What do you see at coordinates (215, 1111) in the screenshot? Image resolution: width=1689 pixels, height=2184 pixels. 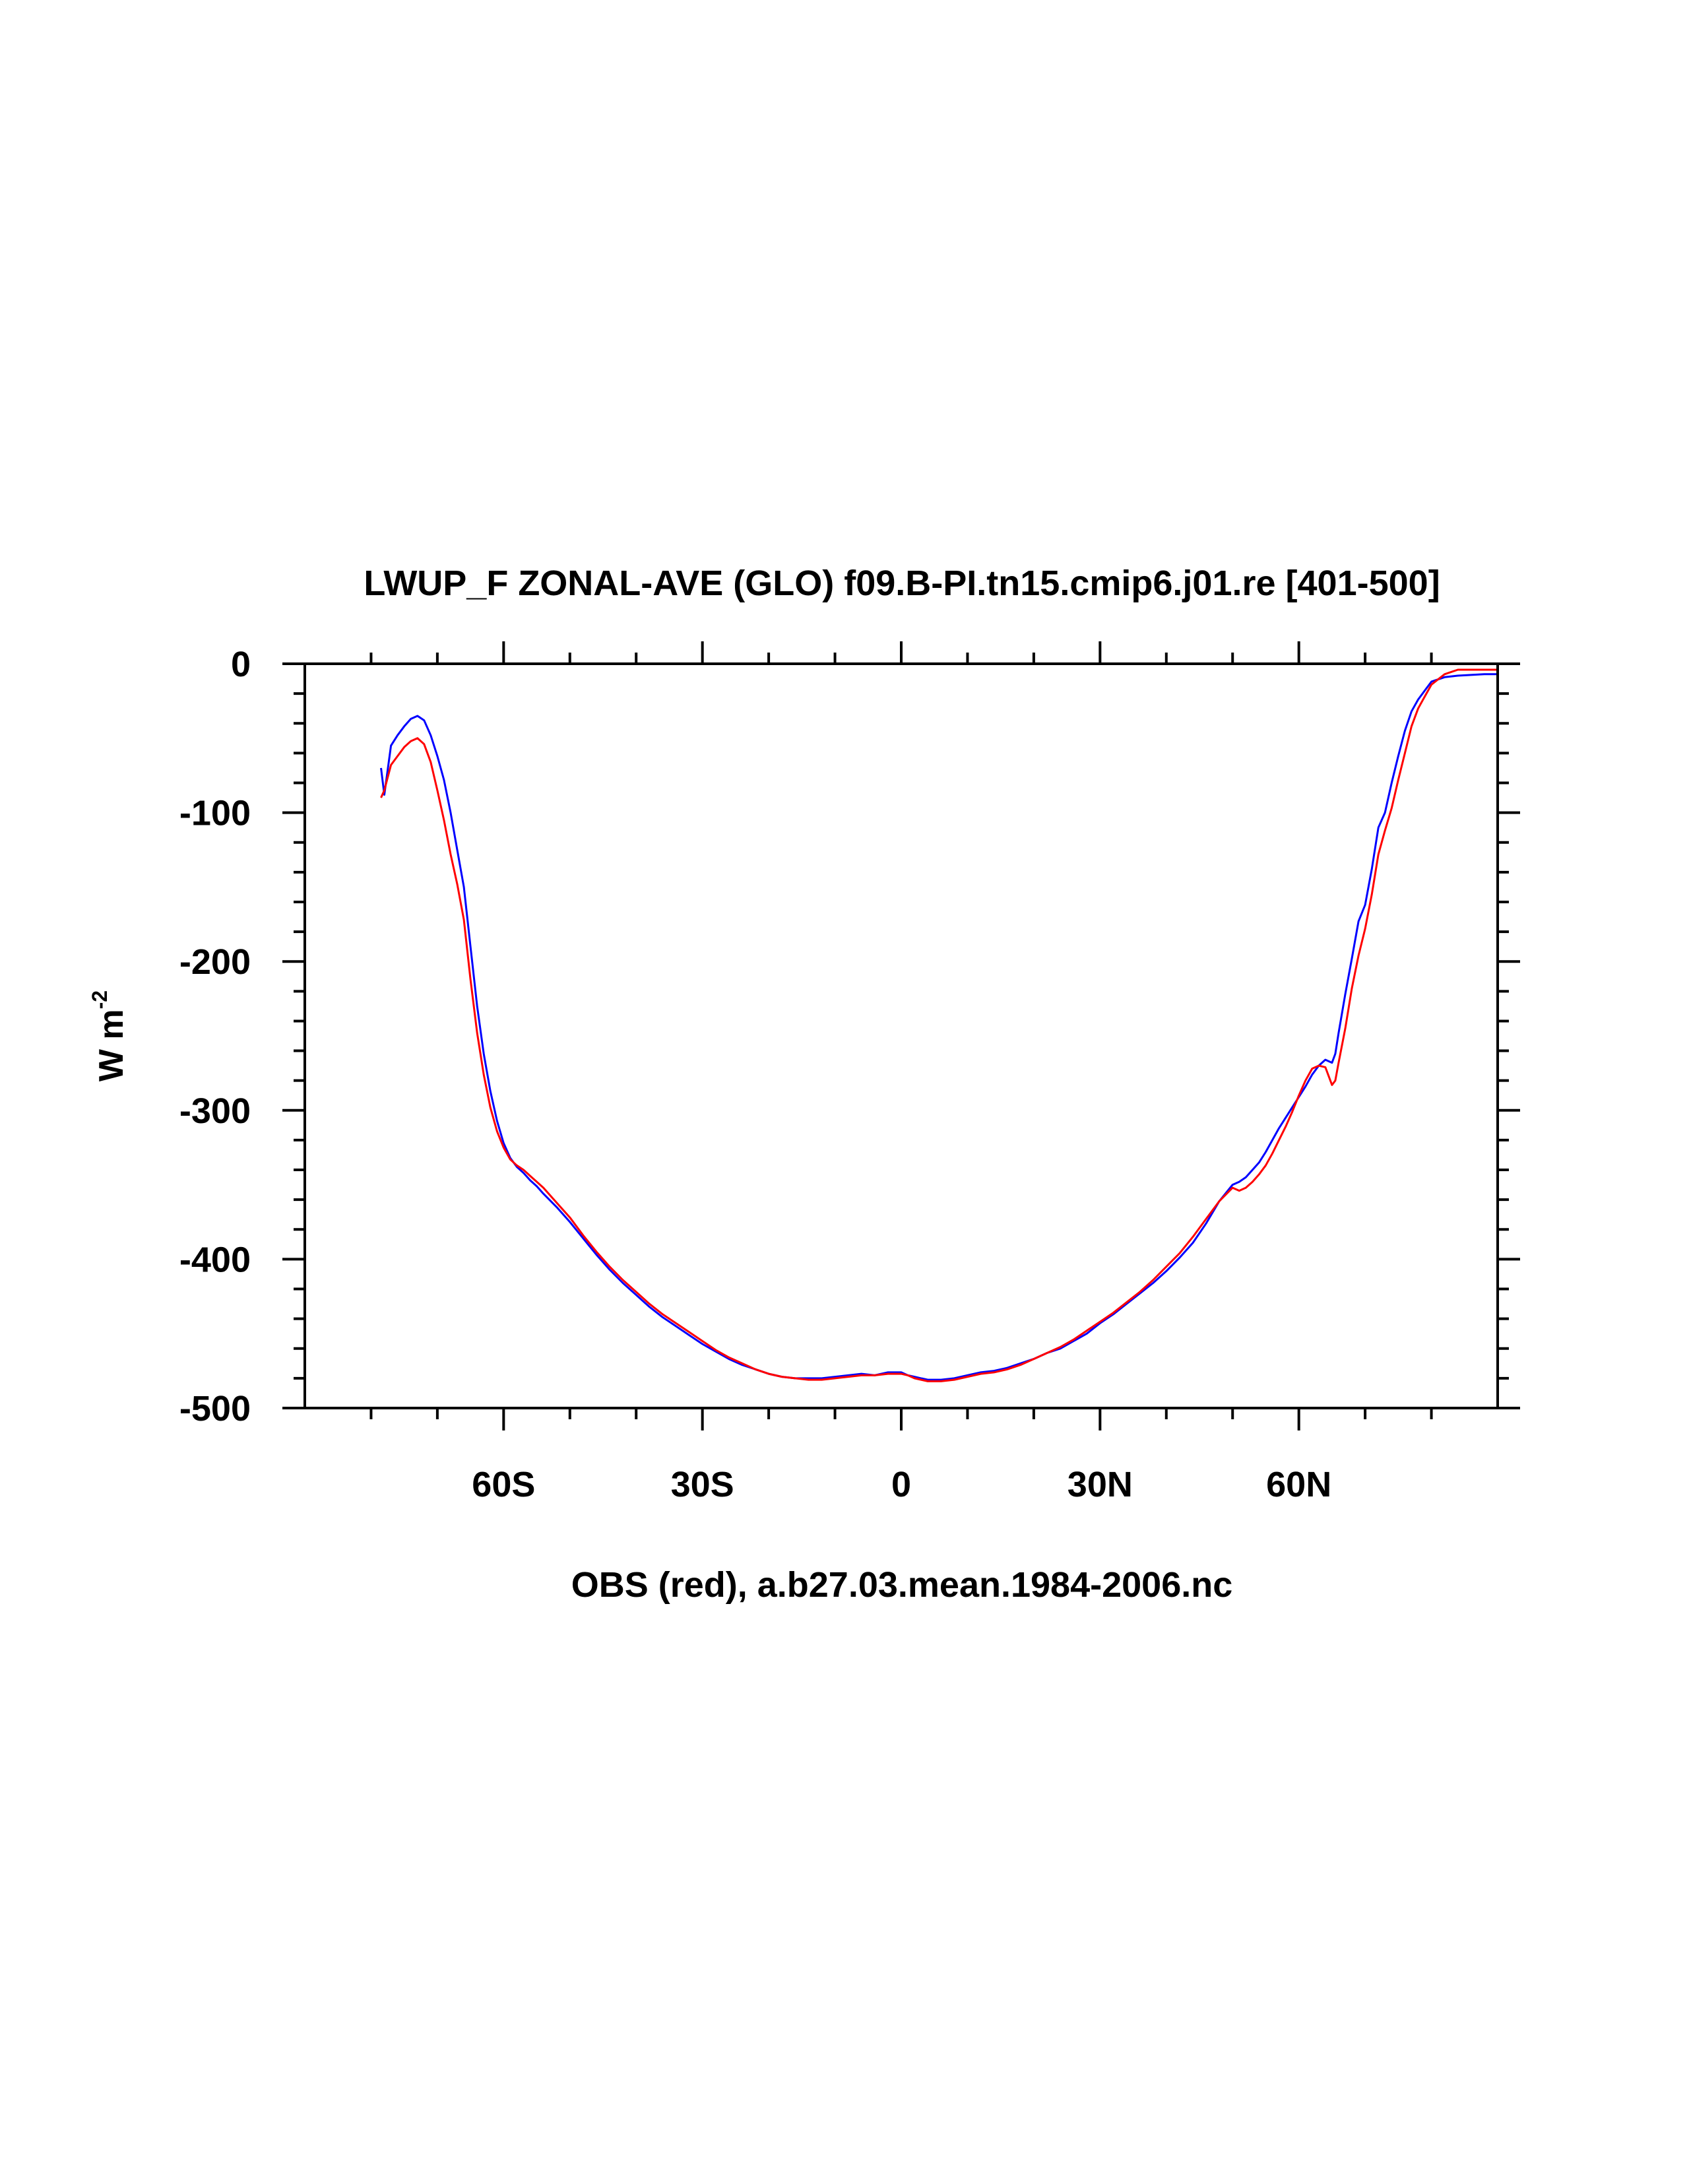 I see `y-tick-label: -300` at bounding box center [215, 1111].